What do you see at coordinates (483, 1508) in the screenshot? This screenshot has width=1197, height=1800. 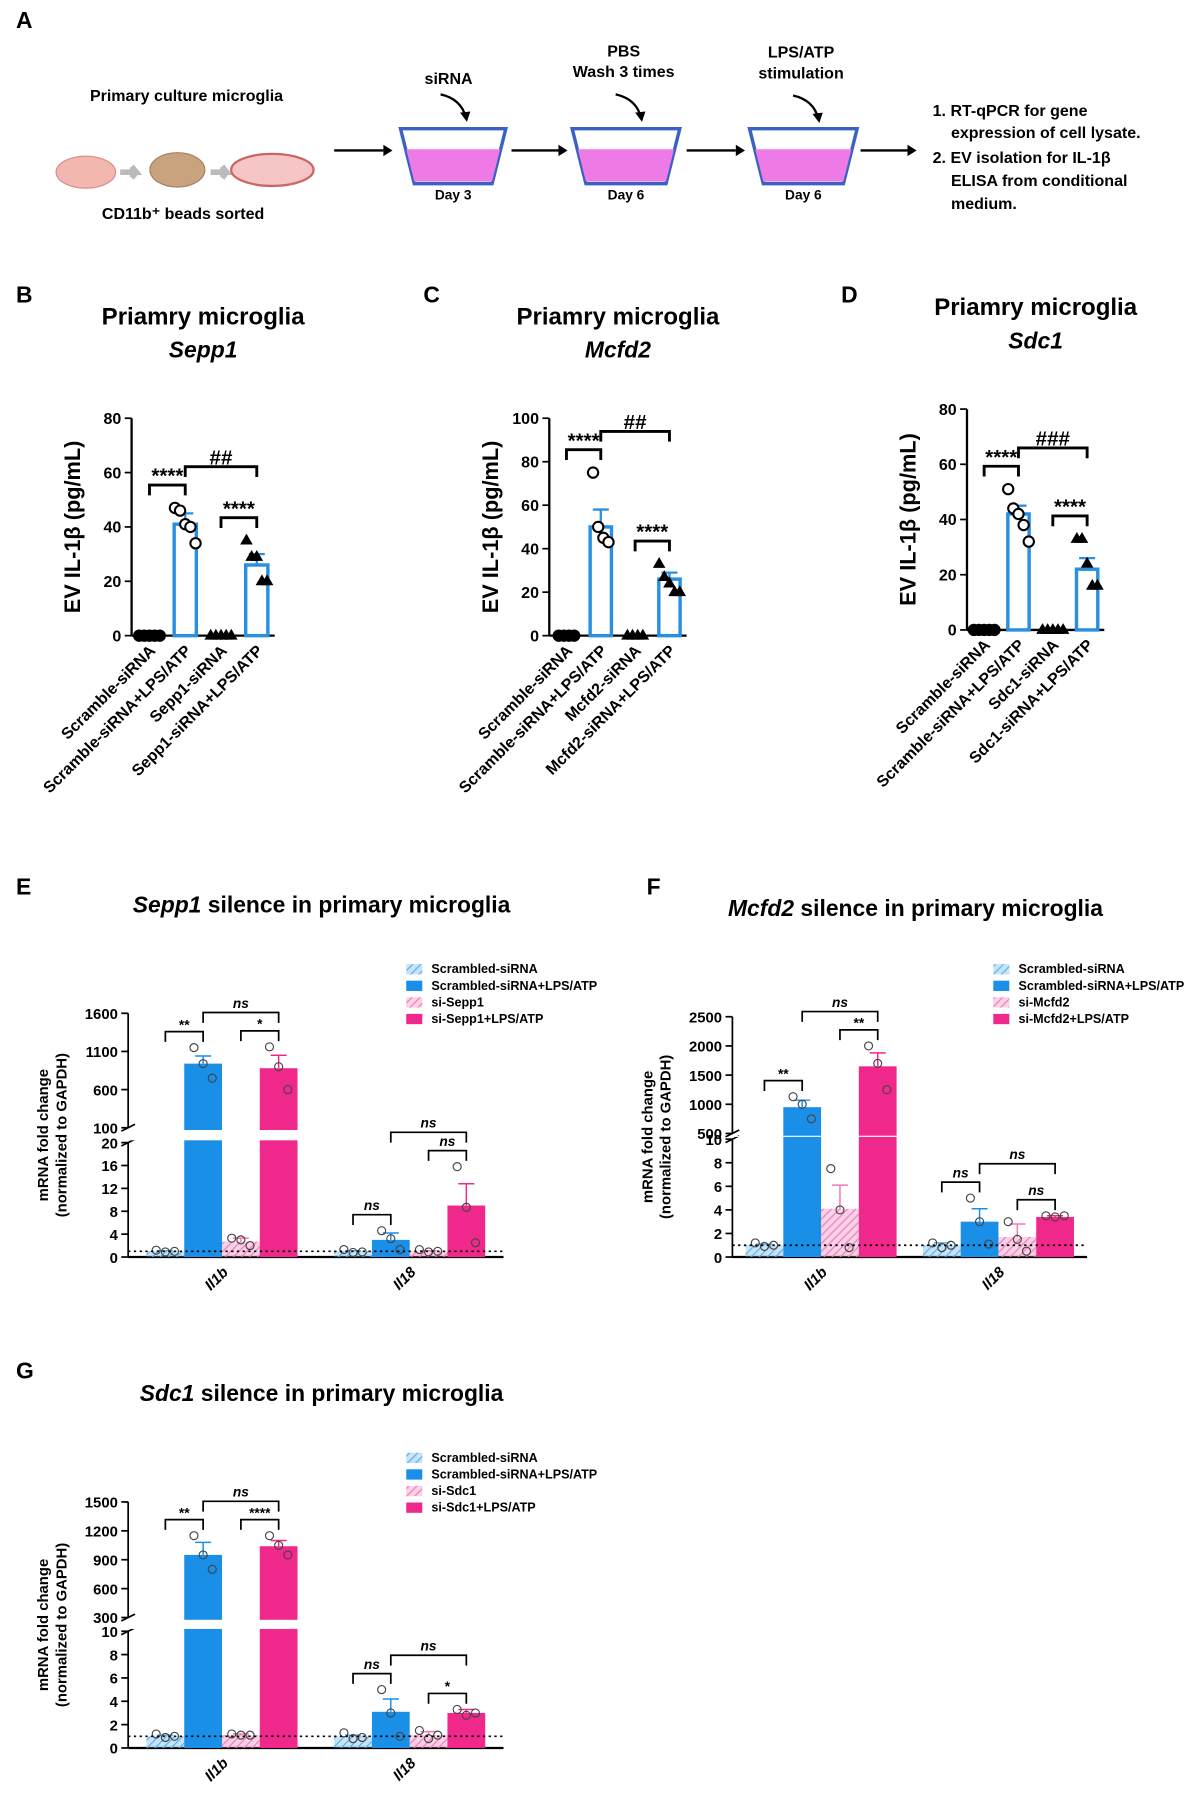 I see `legend-label: si-Sdc1+LPS/ATP` at bounding box center [483, 1508].